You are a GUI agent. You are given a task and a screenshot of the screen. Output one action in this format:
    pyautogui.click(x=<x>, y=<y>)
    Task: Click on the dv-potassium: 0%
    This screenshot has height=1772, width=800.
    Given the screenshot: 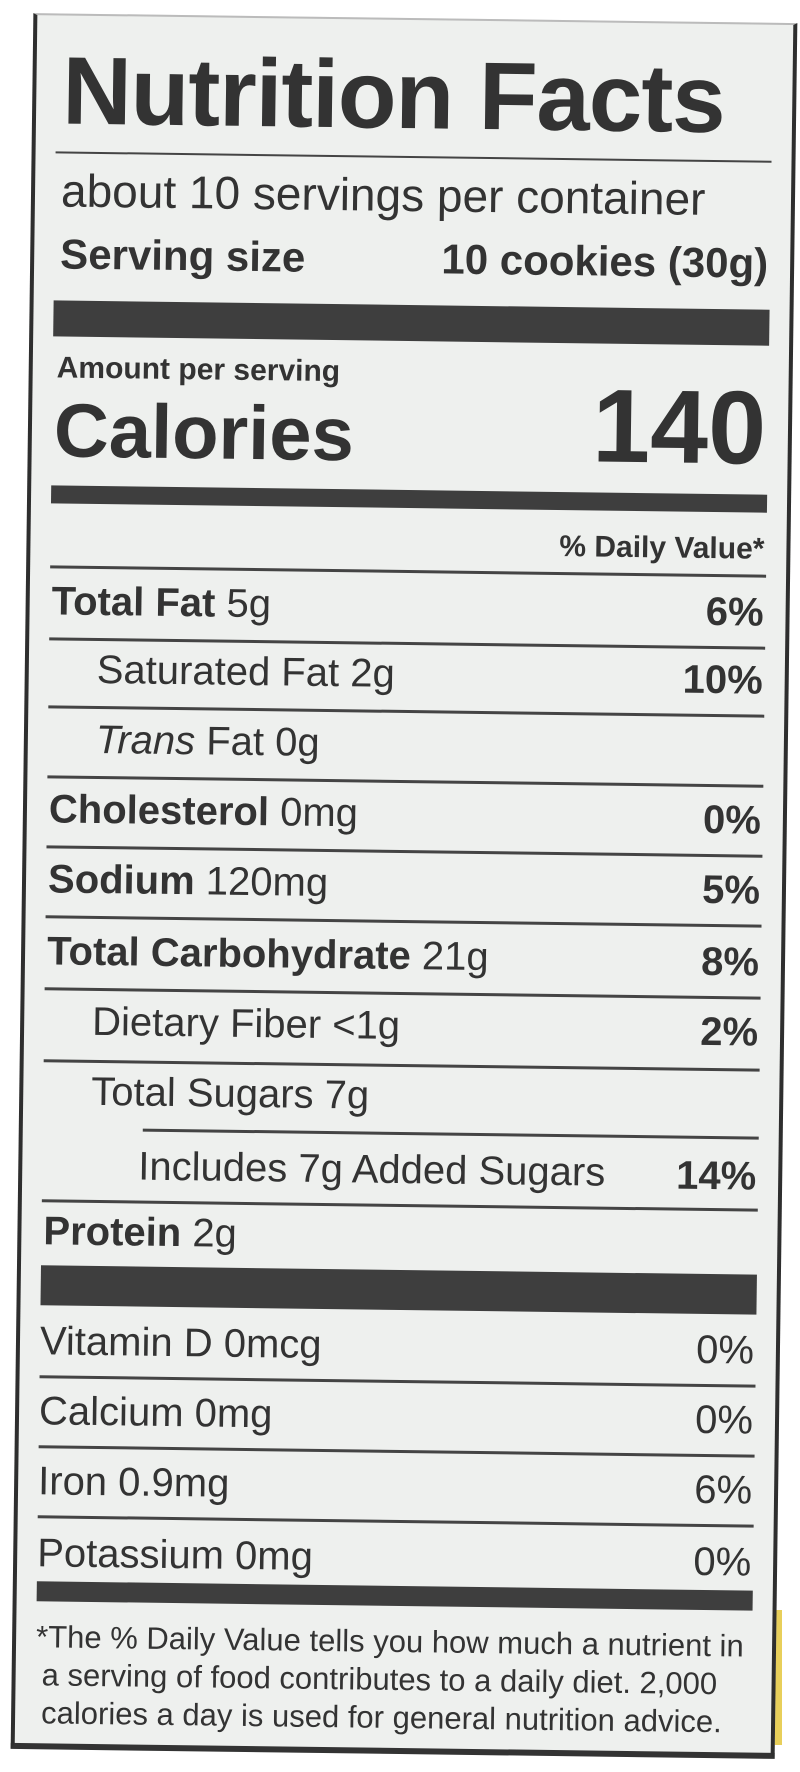 What is the action you would take?
    pyautogui.click(x=722, y=1562)
    